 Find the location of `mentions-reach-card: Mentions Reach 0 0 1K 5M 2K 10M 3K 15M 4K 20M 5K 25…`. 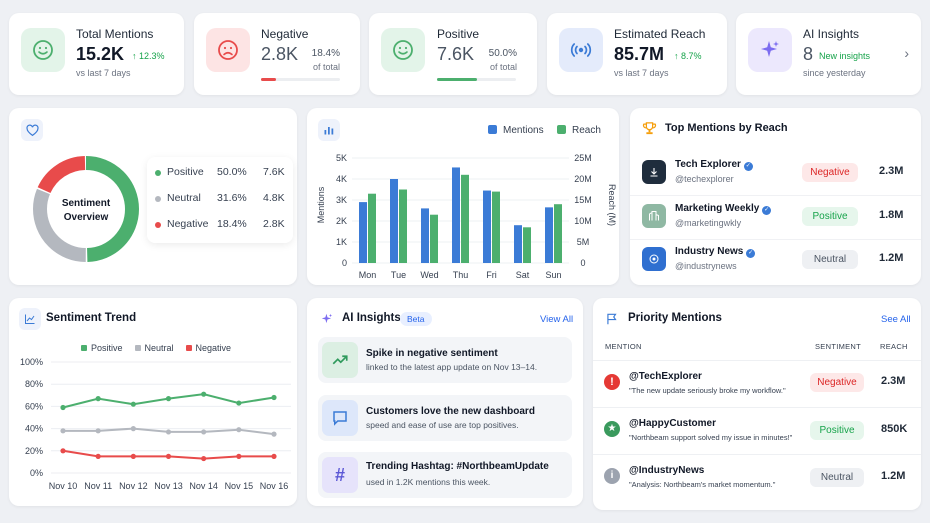

mentions-reach-card: Mentions Reach 0 0 1K 5M 2K 10M 3K 15M 4K 20M 5K 25… is located at coordinates (463, 196).